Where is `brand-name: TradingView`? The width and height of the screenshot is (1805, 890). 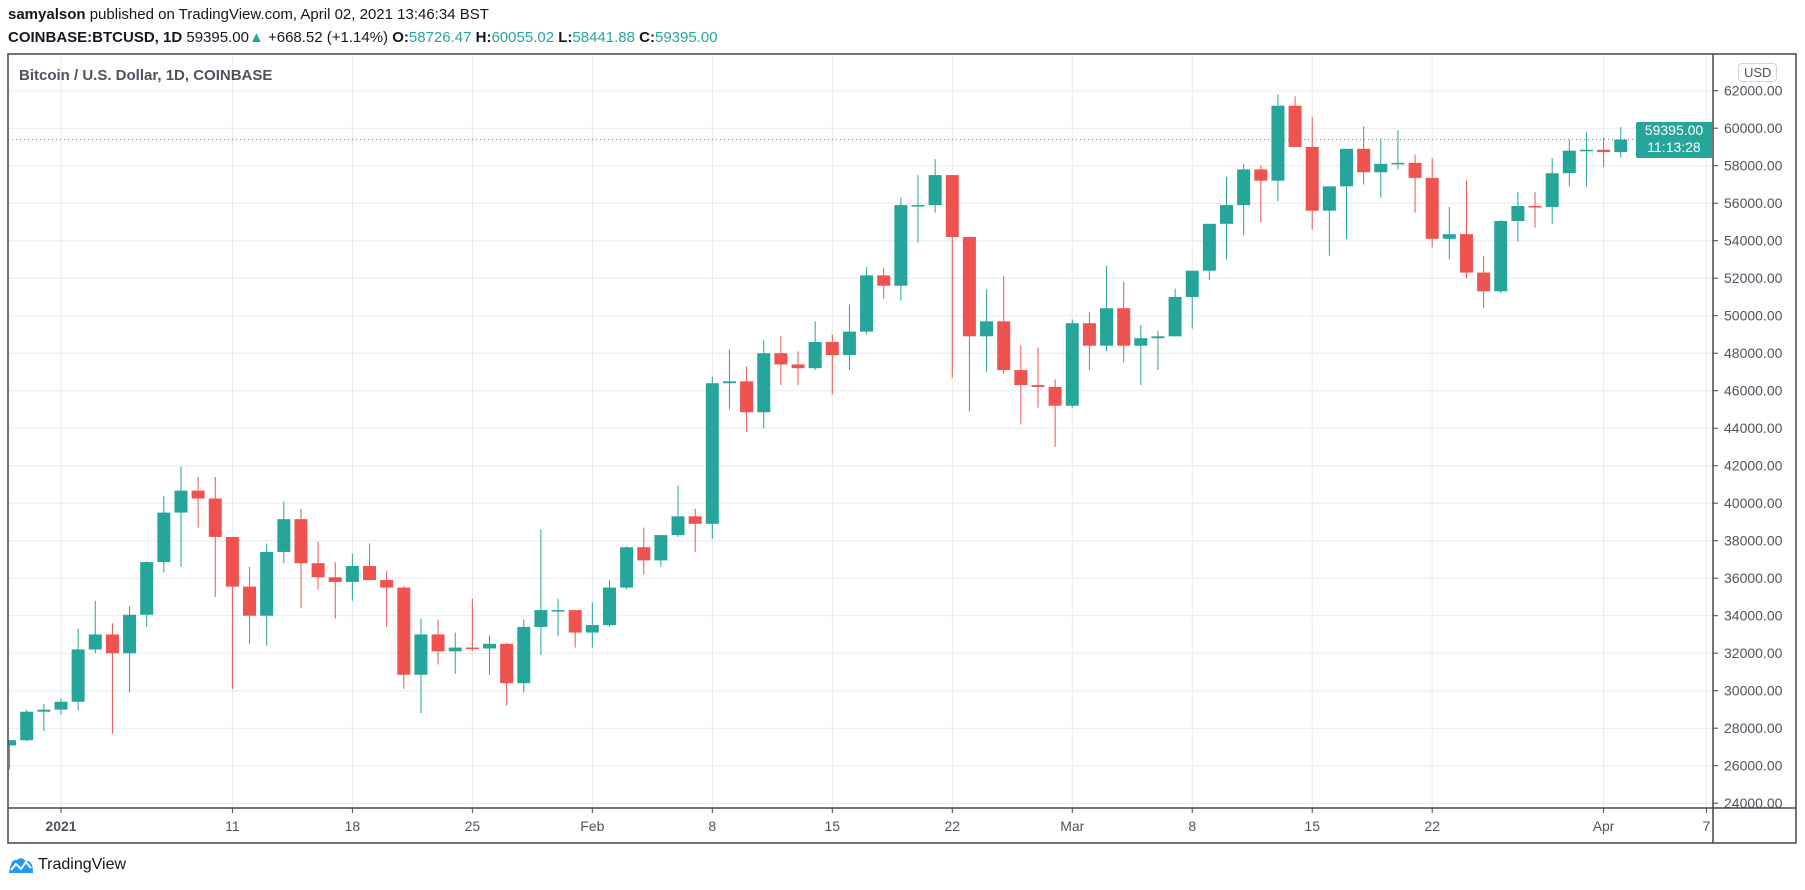
brand-name: TradingView is located at coordinates (82, 864).